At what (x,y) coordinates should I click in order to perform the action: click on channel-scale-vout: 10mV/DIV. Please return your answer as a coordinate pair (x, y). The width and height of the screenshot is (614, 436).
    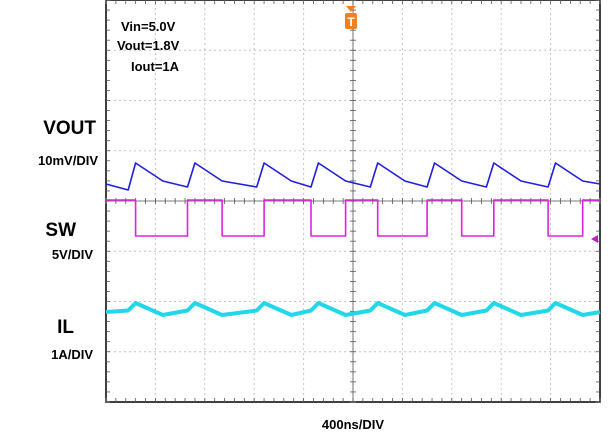
    Looking at the image, I should click on (68, 160).